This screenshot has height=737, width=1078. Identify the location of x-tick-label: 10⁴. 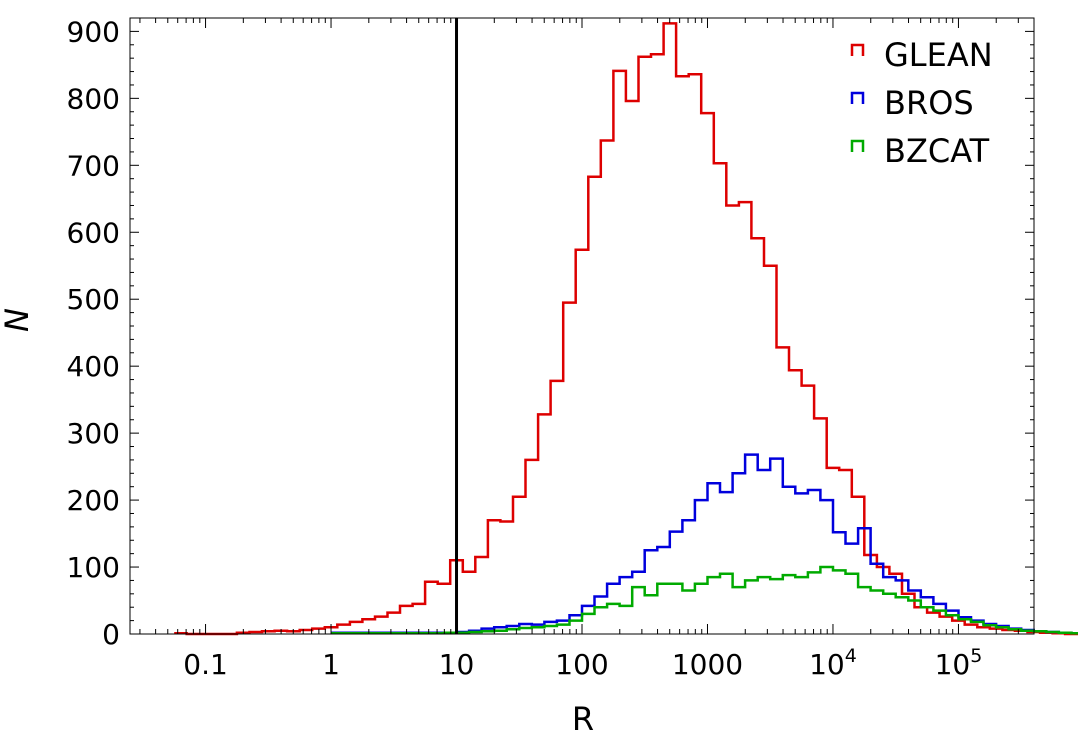
(833, 663).